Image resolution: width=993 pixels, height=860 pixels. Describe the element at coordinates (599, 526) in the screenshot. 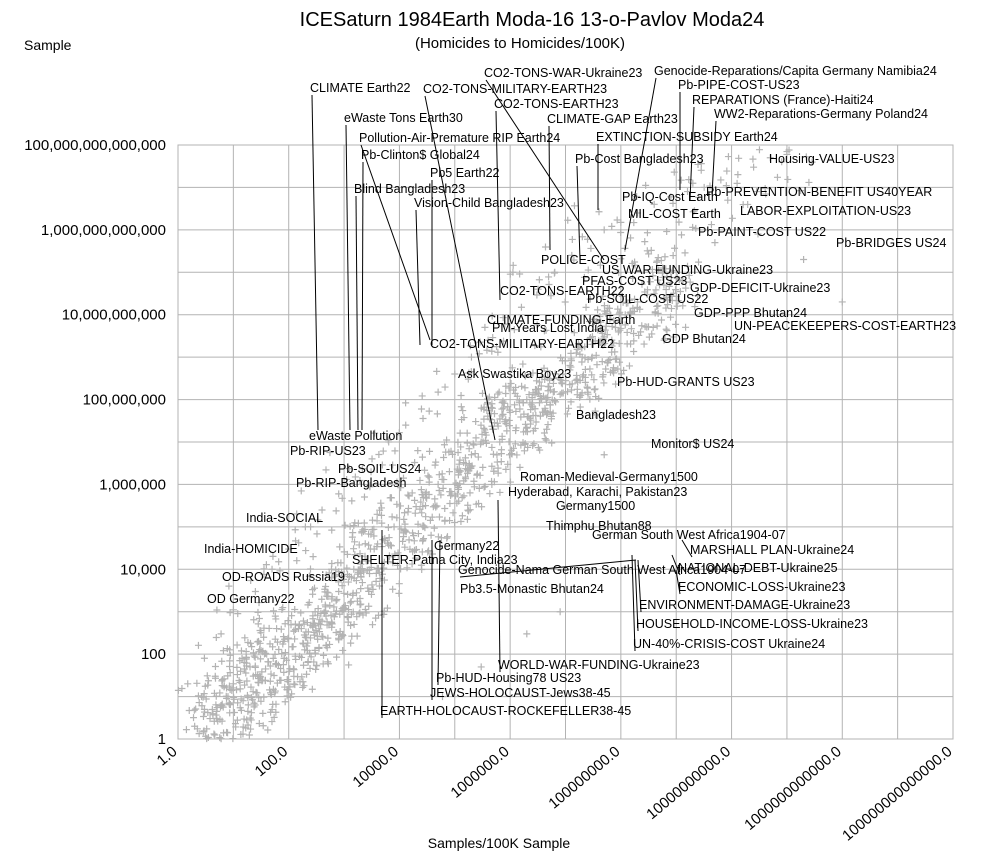

I see `annotation-label: Thimphu Bhutan88` at that location.